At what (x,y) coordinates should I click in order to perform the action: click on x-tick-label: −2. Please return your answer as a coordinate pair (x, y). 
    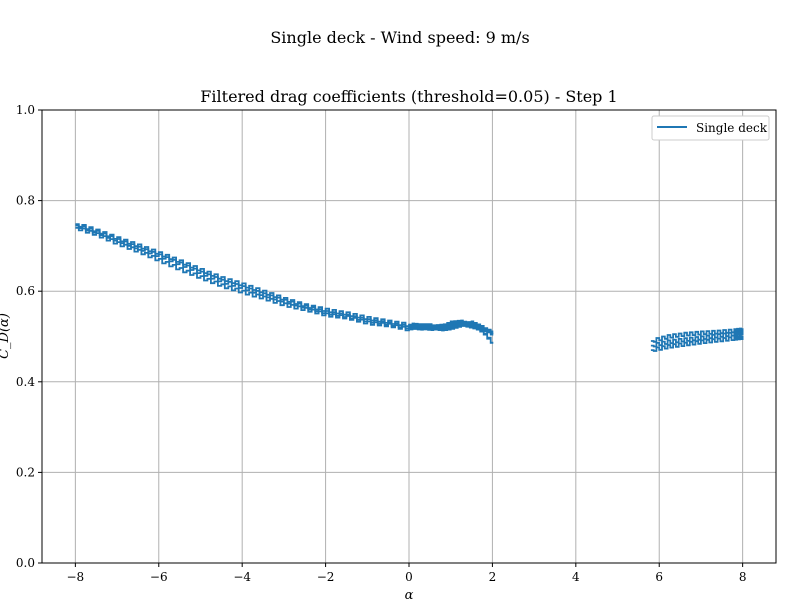
    Looking at the image, I should click on (326, 577).